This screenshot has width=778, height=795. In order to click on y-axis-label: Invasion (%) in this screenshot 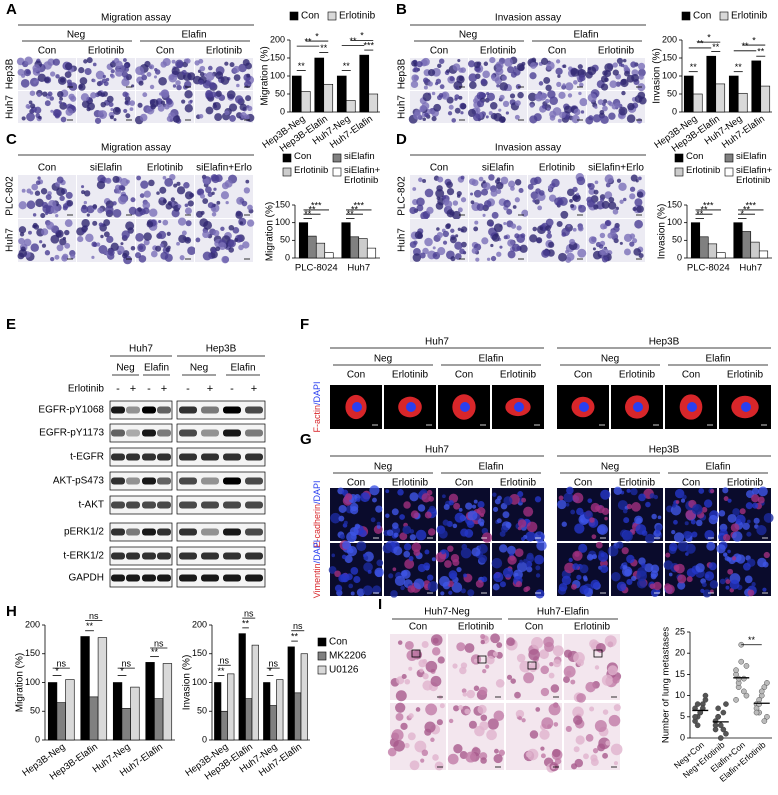, I will do `click(662, 232)`.